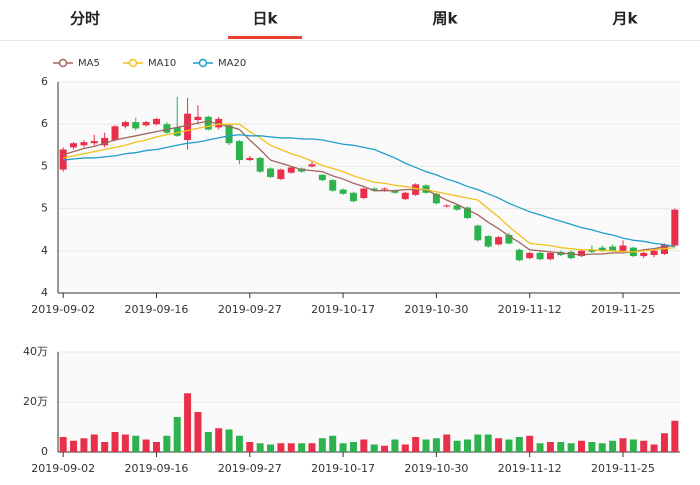 The width and height of the screenshot is (700, 485). Describe the element at coordinates (530, 309) in the screenshot. I see `x-tick-label: 2019-11-12` at that location.